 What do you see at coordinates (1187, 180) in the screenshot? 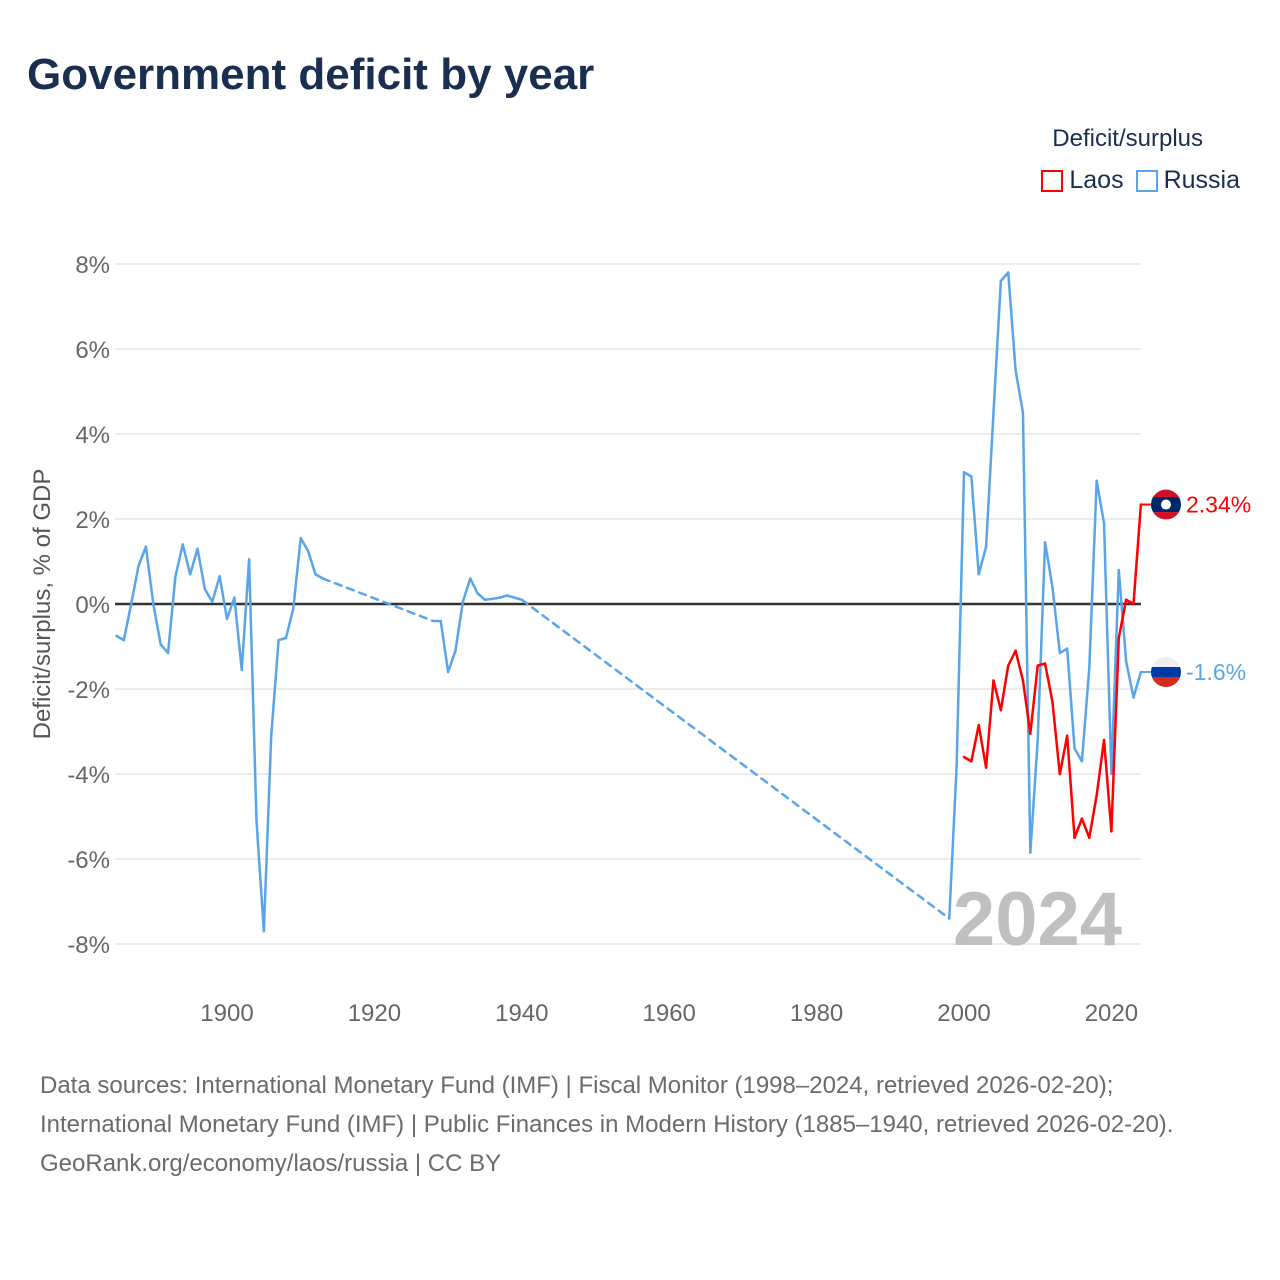
I see `legend-item-russia: Russia` at bounding box center [1187, 180].